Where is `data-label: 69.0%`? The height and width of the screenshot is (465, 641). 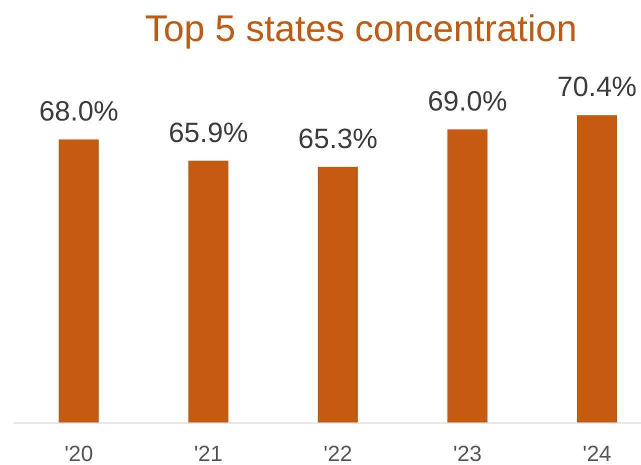
data-label: 69.0% is located at coordinates (468, 100).